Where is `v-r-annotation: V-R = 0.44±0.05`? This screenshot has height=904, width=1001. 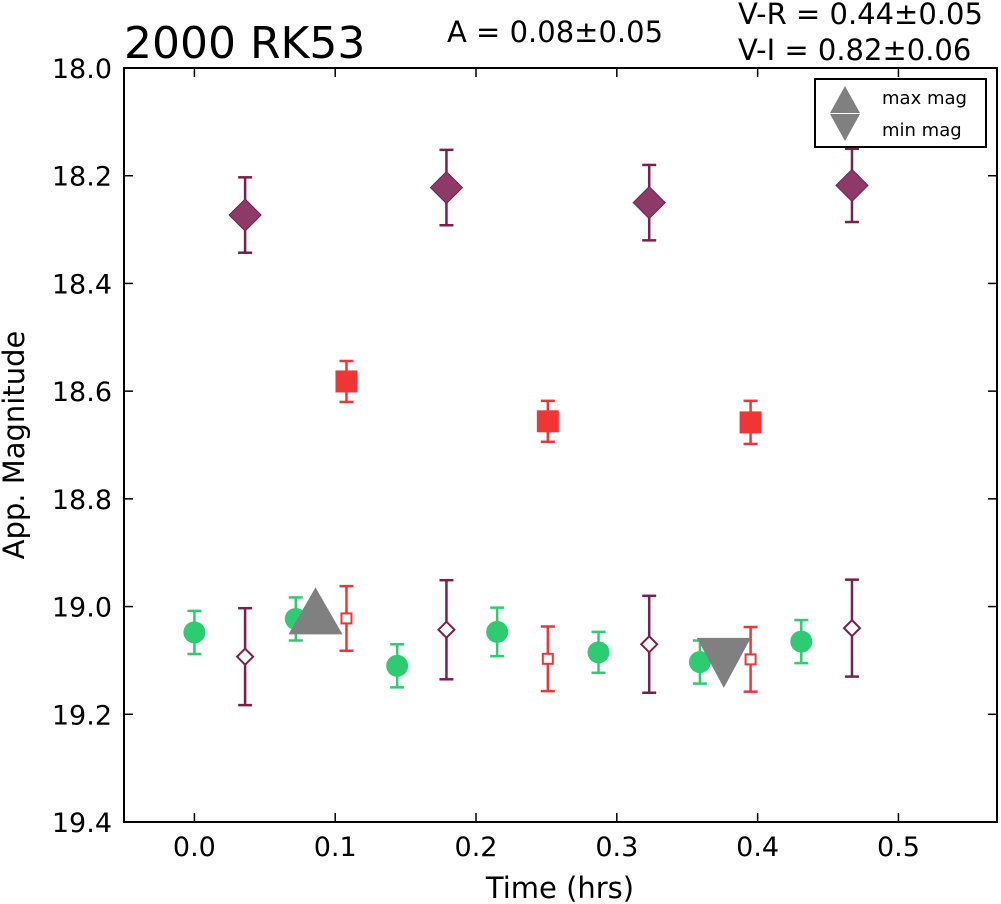
v-r-annotation: V-R = 0.44±0.05 is located at coordinates (860, 15).